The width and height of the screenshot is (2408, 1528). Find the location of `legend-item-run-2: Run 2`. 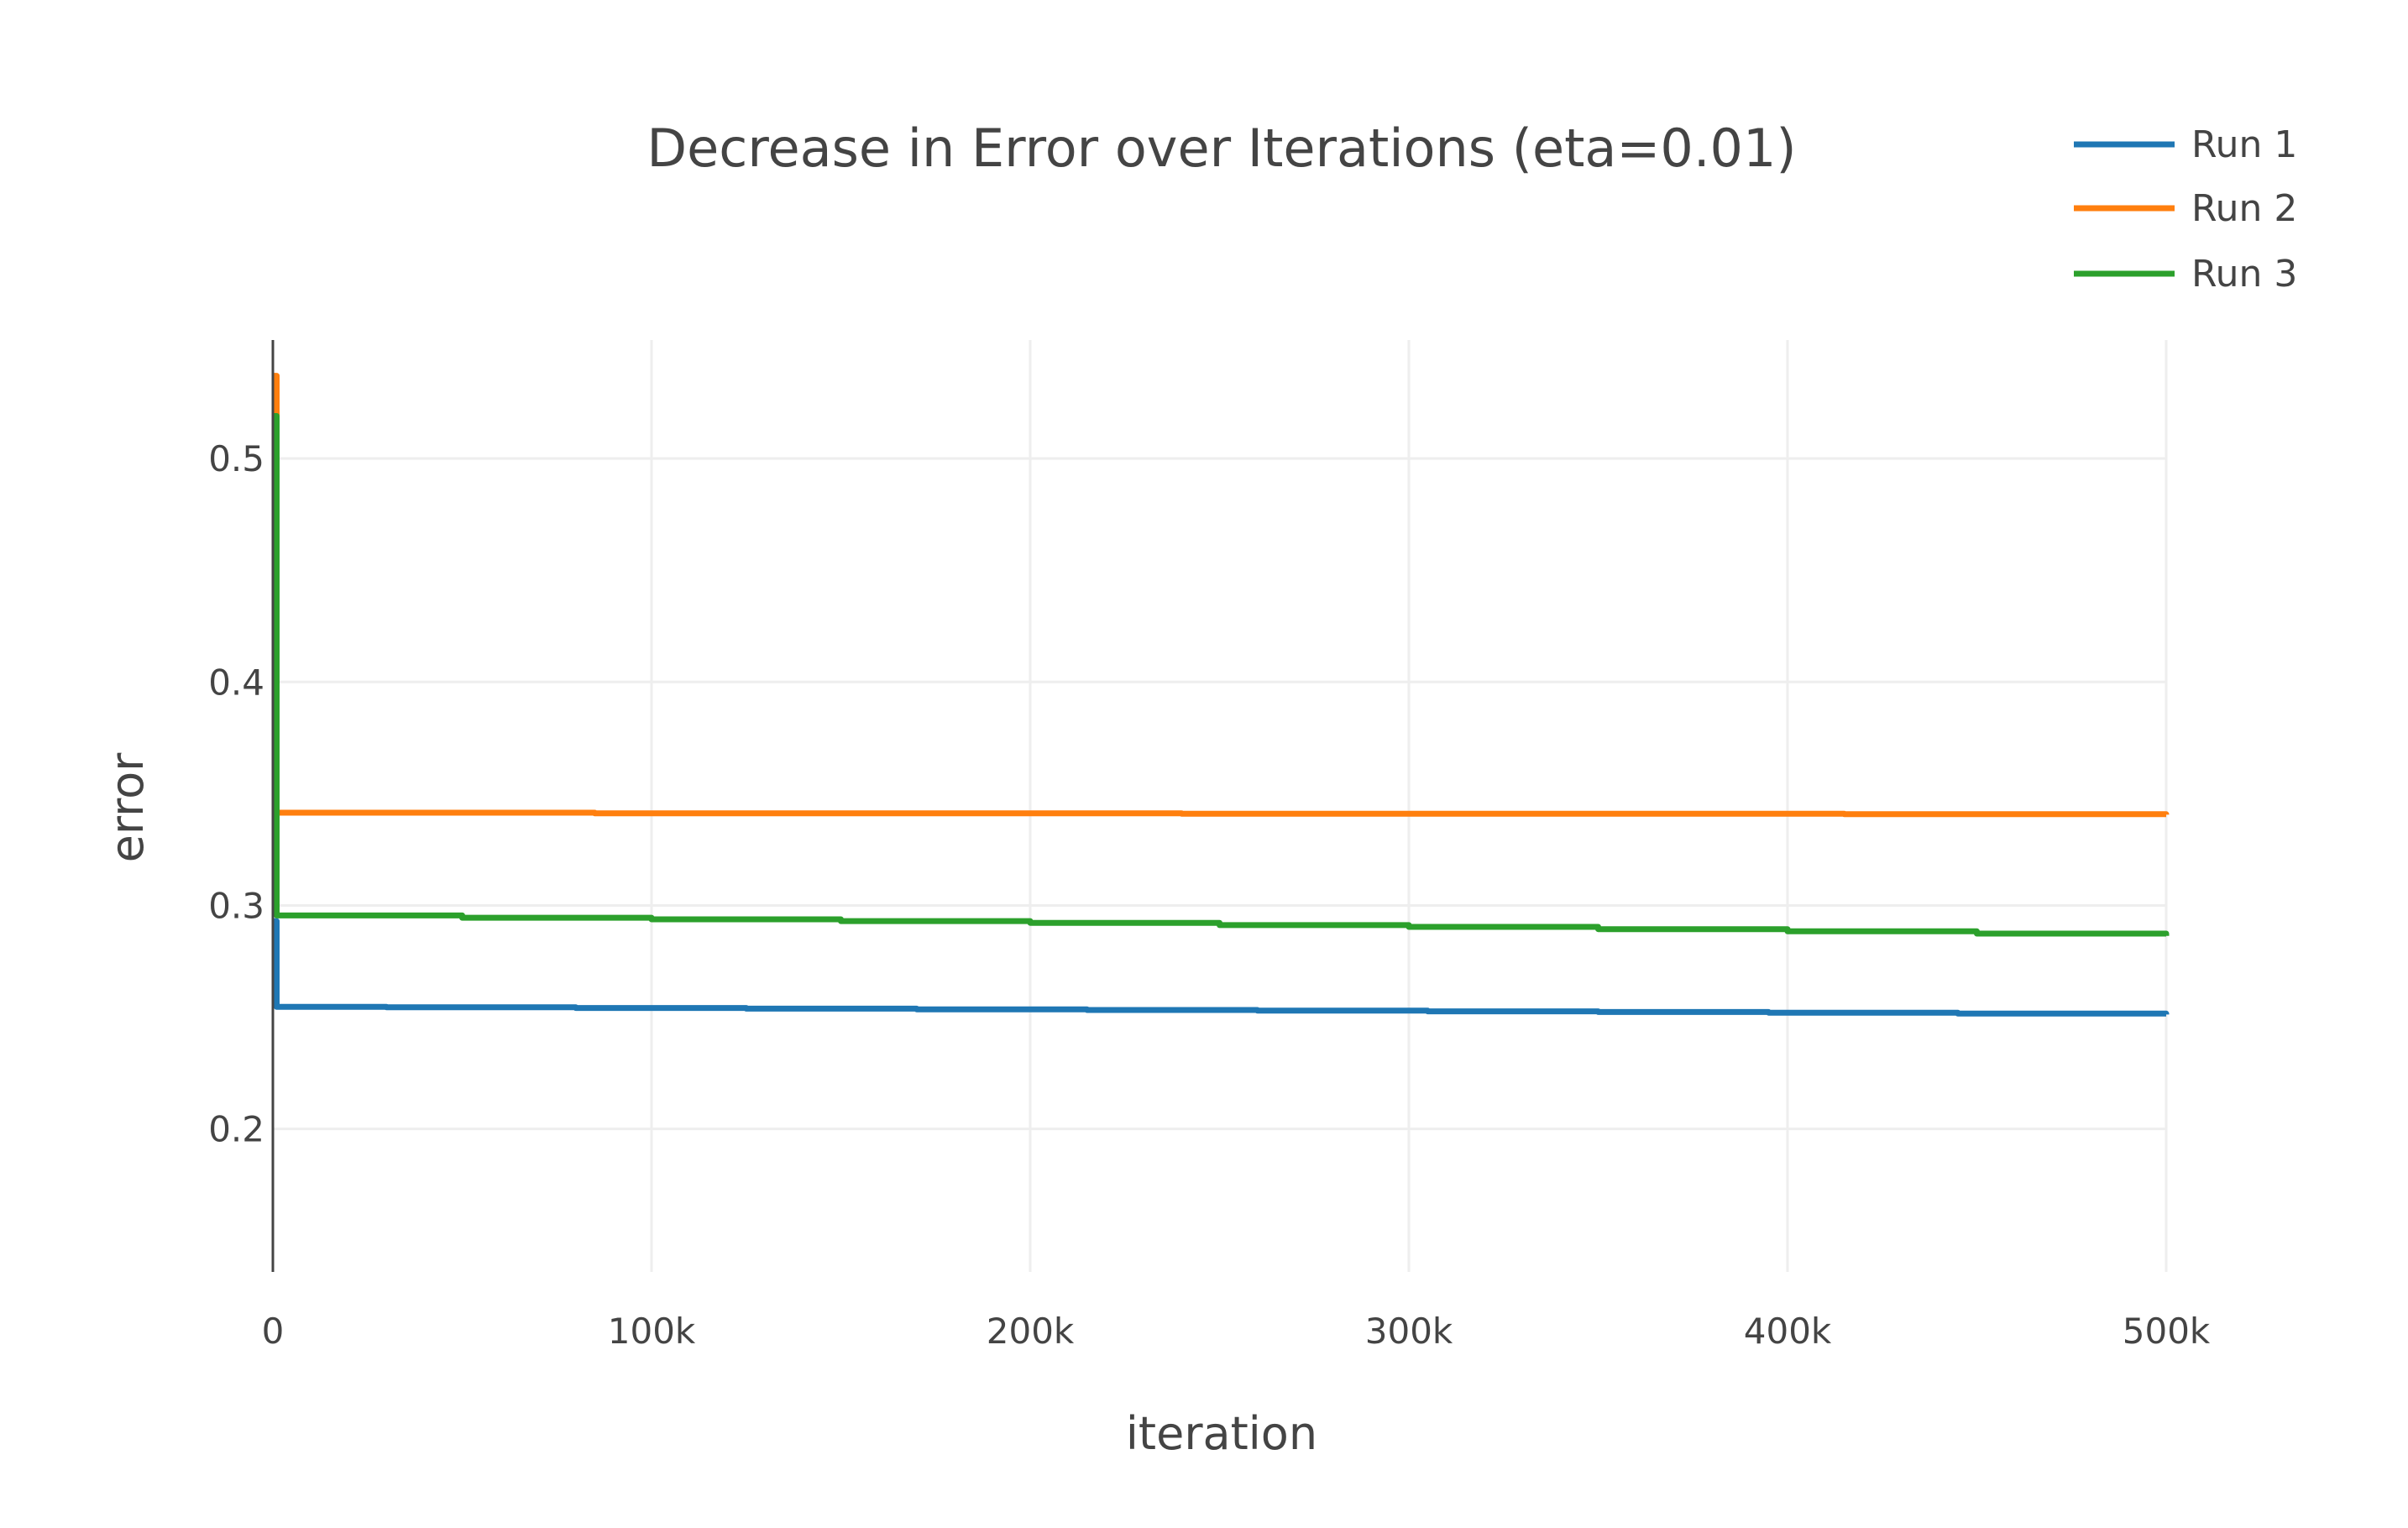

legend-item-run-2: Run 2 is located at coordinates (2186, 209).